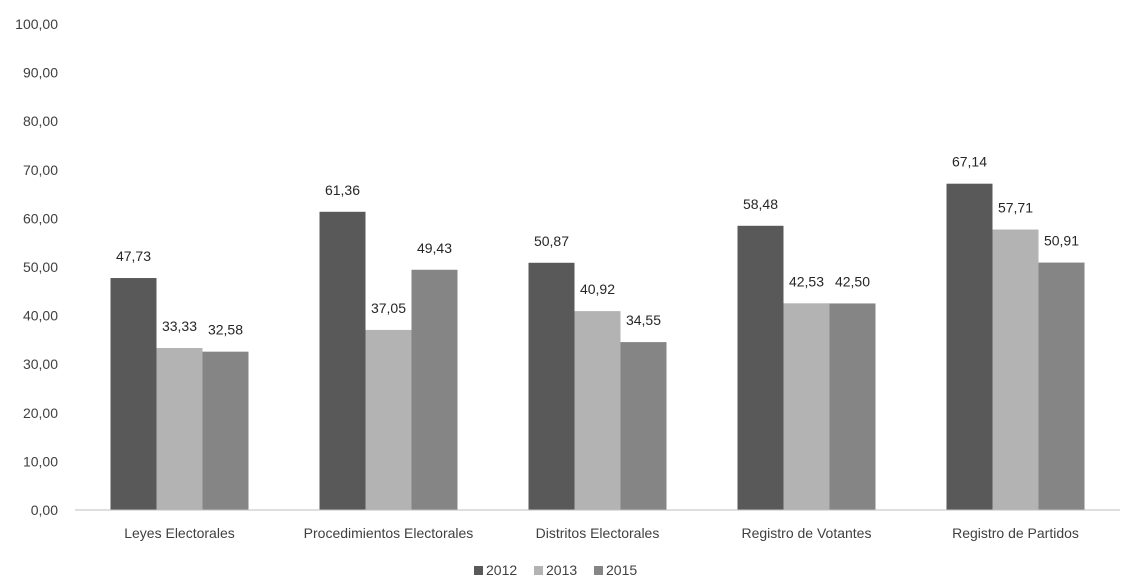  I want to click on data-label: 50,87, so click(551, 241).